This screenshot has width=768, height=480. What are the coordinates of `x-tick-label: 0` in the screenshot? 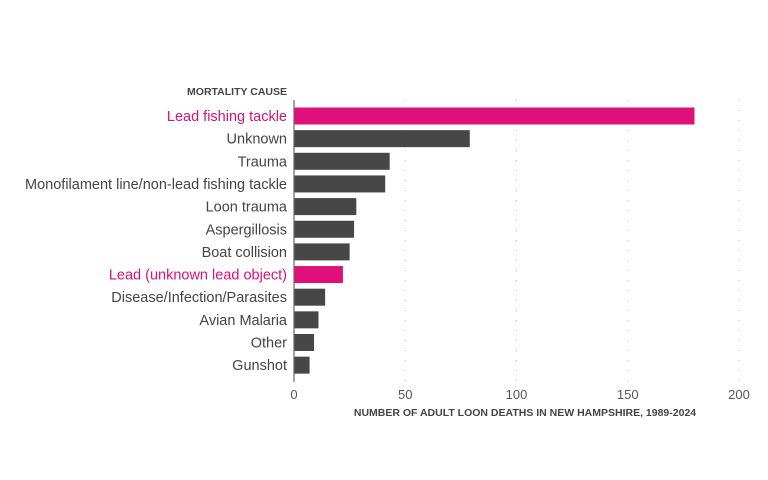 It's located at (293, 394).